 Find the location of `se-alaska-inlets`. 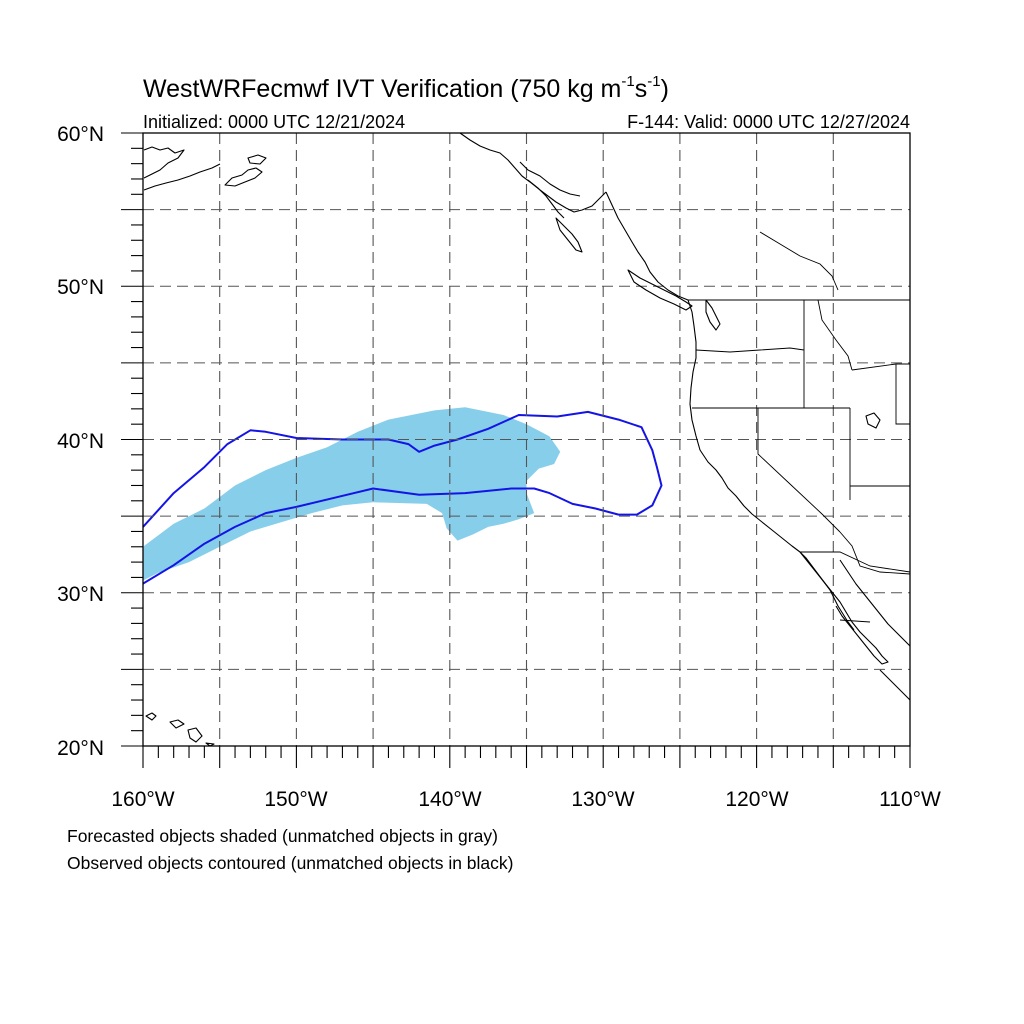

se-alaska-inlets is located at coordinates (550, 179).